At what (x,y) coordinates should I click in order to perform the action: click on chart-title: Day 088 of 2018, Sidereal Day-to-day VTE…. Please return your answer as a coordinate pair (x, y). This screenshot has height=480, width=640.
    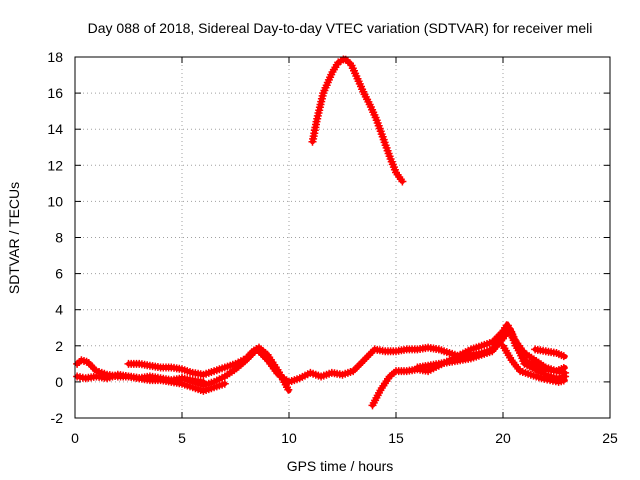
    Looking at the image, I should click on (340, 28).